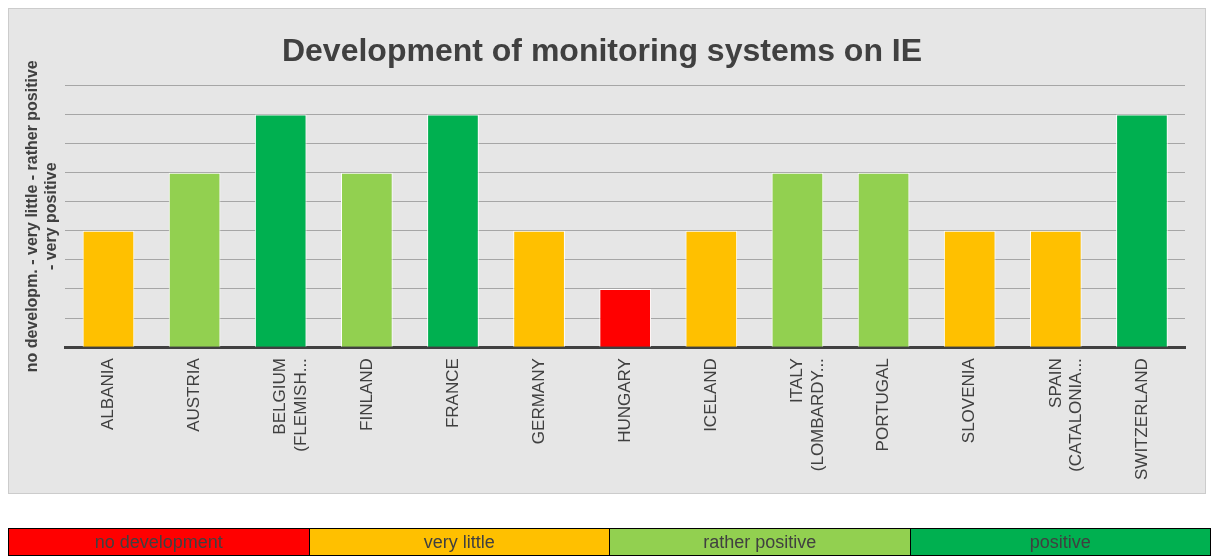 This screenshot has height=557, width=1211. What do you see at coordinates (760, 542) in the screenshot?
I see `text: rather positive` at bounding box center [760, 542].